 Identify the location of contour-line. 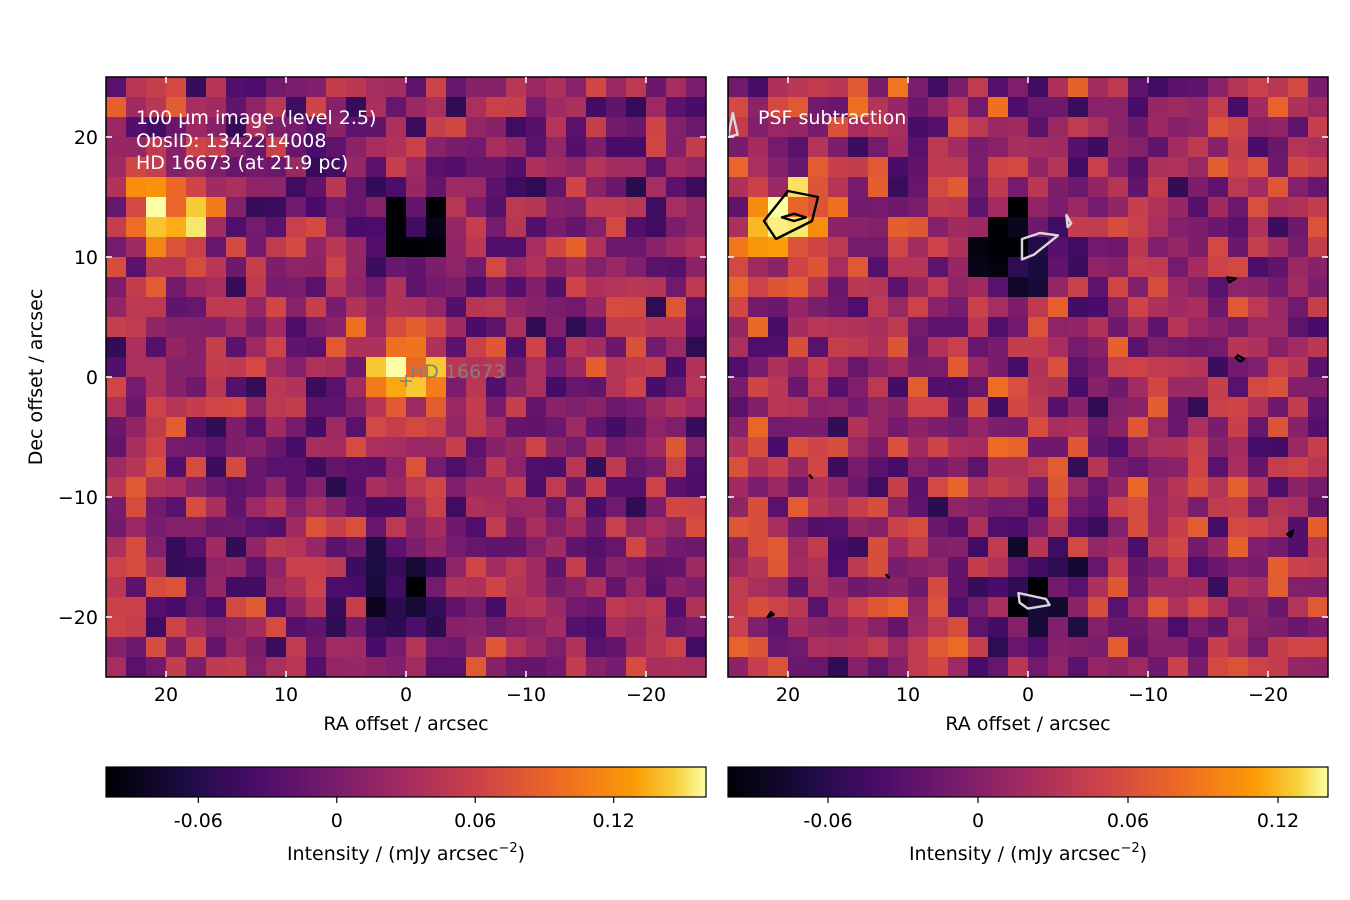
(1034, 600).